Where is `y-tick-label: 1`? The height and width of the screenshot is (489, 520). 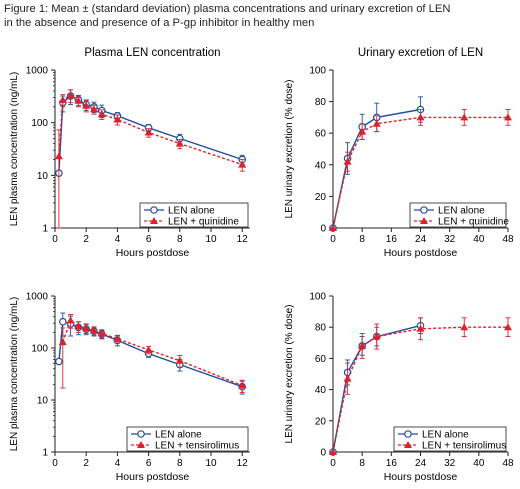
y-tick-label: 1 is located at coordinates (45, 229).